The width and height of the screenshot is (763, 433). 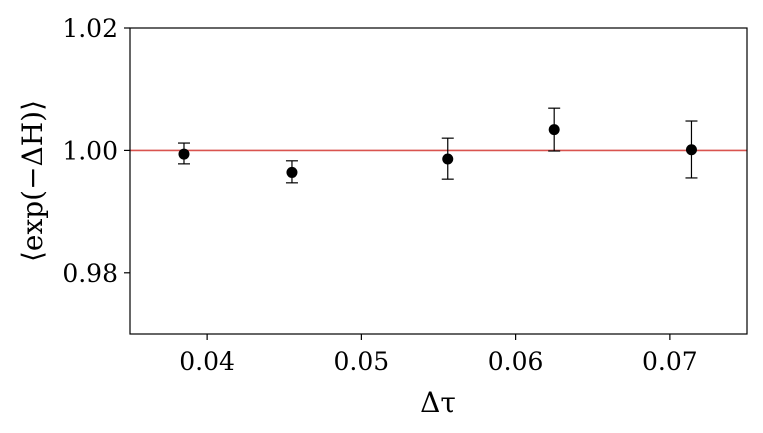 What do you see at coordinates (670, 361) in the screenshot?
I see `x-tick-label: 0.07` at bounding box center [670, 361].